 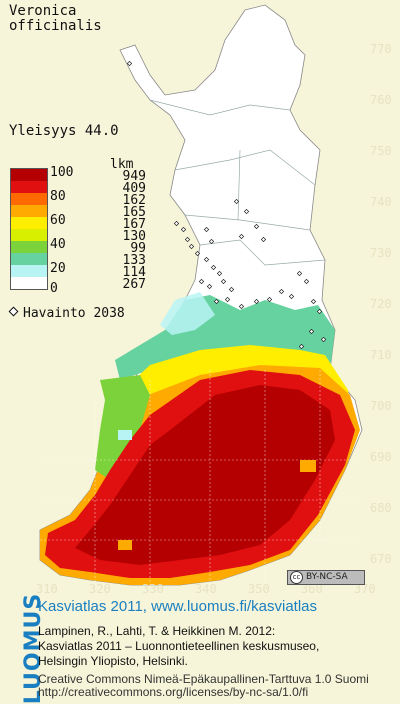 What do you see at coordinates (217, 490) in the screenshot?
I see `lake-patches` at bounding box center [217, 490].